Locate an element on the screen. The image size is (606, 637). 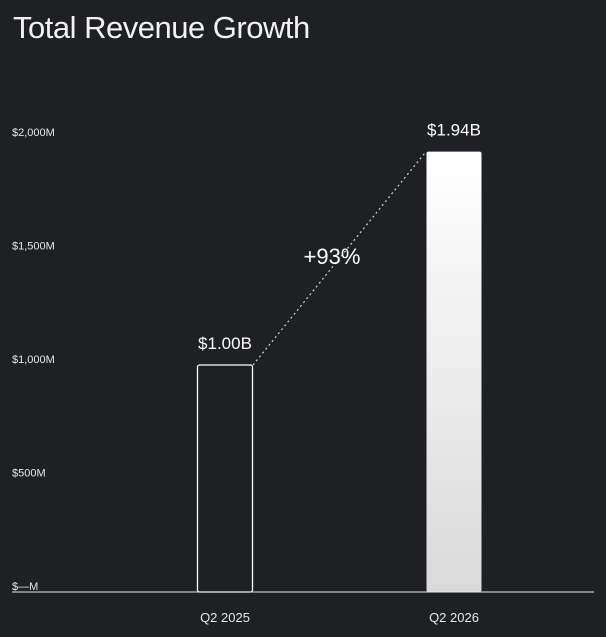
bar-q2-2025 is located at coordinates (225, 478).